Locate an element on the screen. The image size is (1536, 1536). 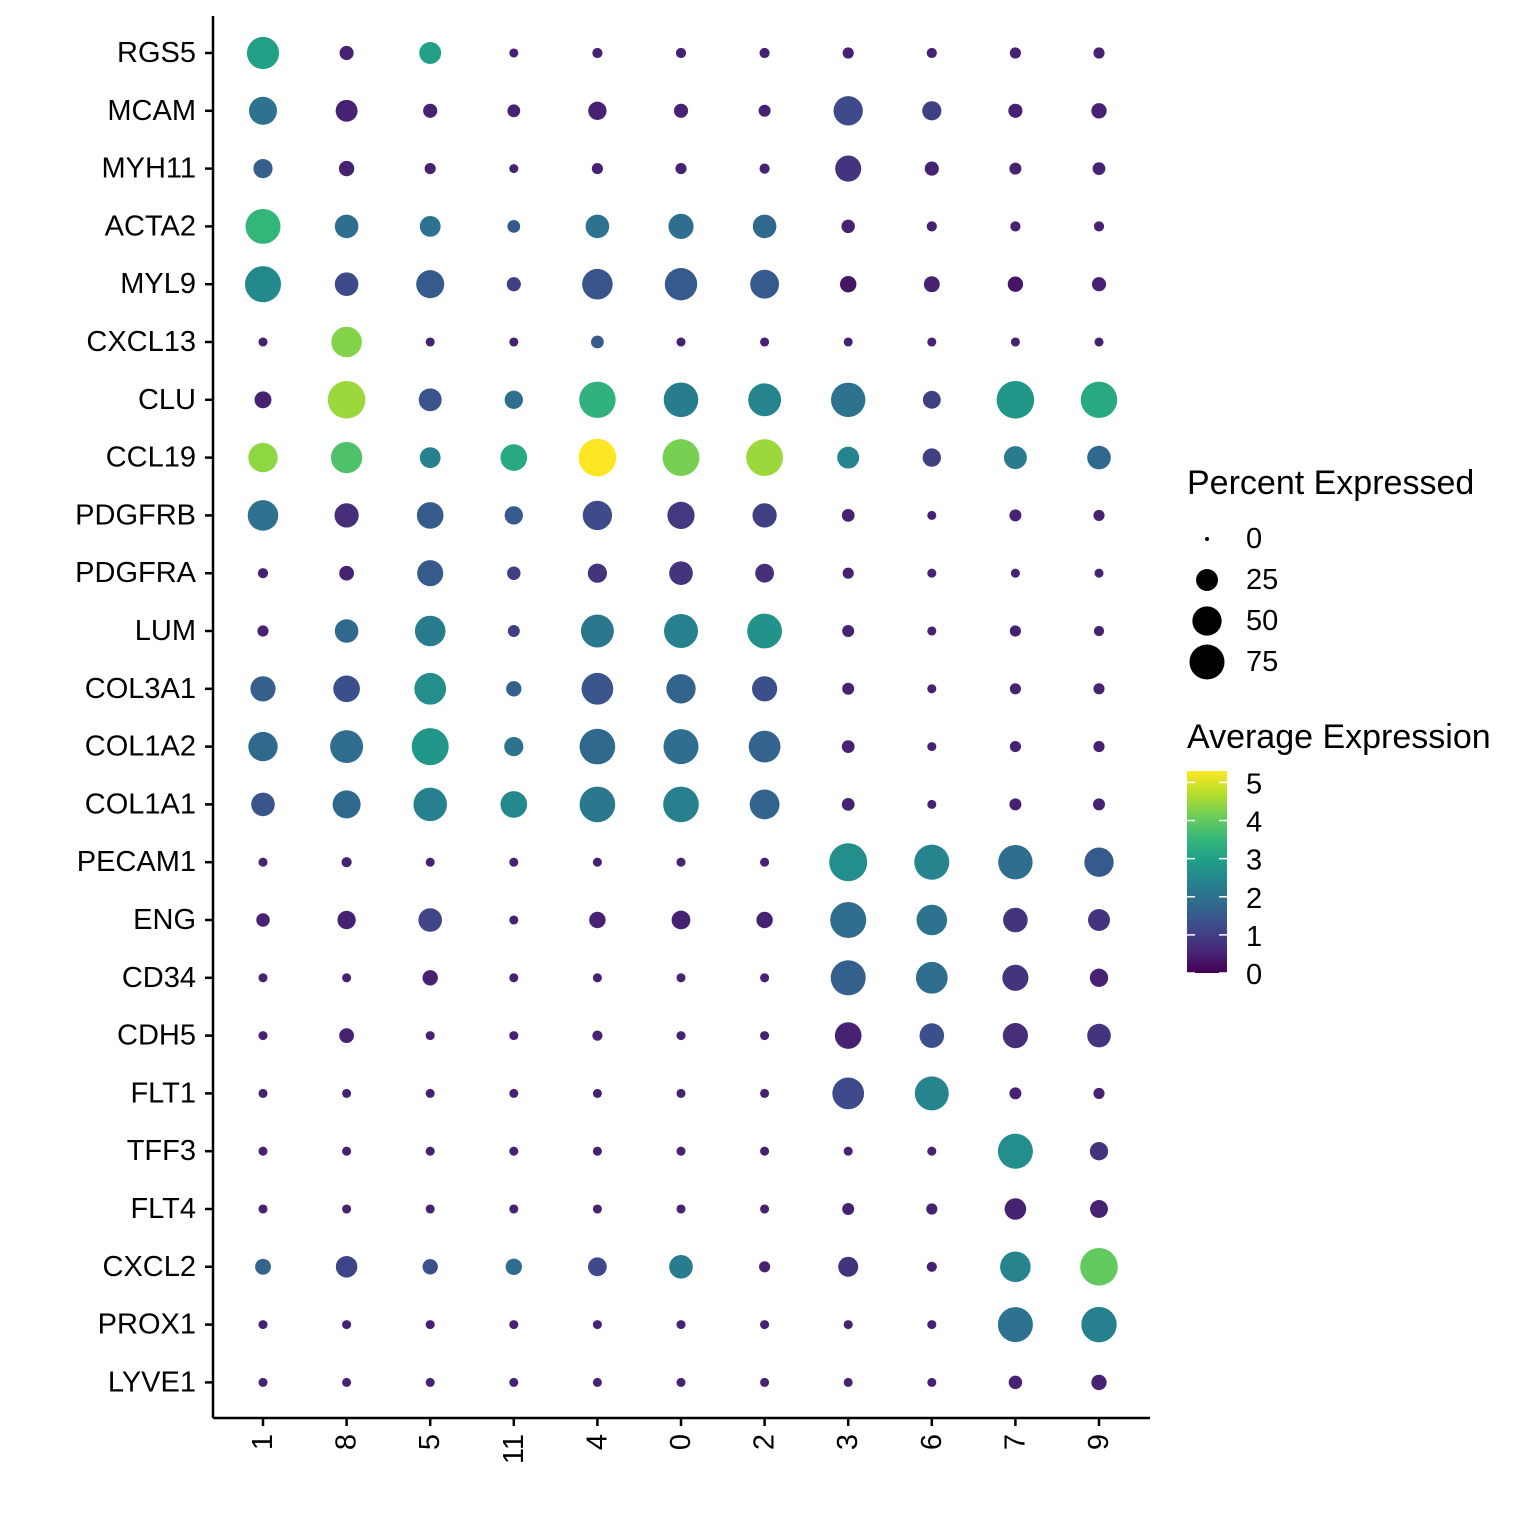
y-tick-label: ENG is located at coordinates (164, 920).